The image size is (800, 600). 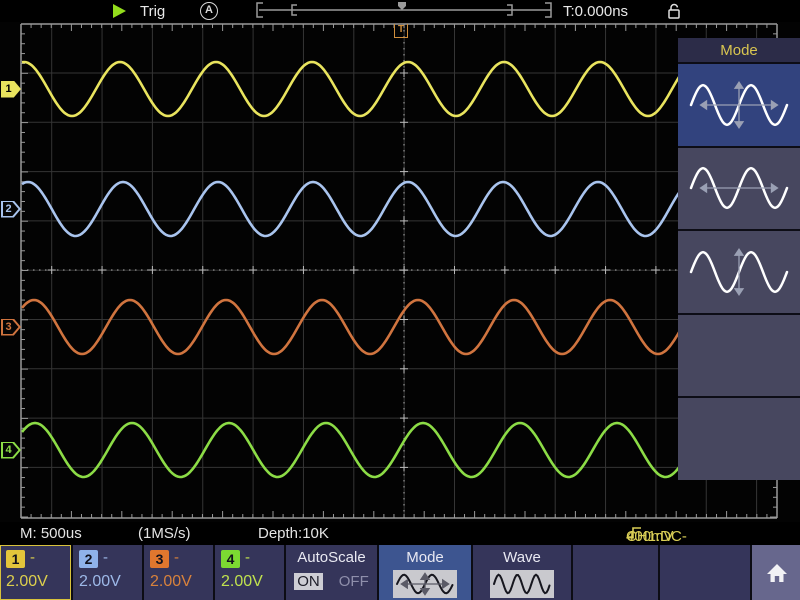 I want to click on horizontal-position-bar, so click(x=406, y=10).